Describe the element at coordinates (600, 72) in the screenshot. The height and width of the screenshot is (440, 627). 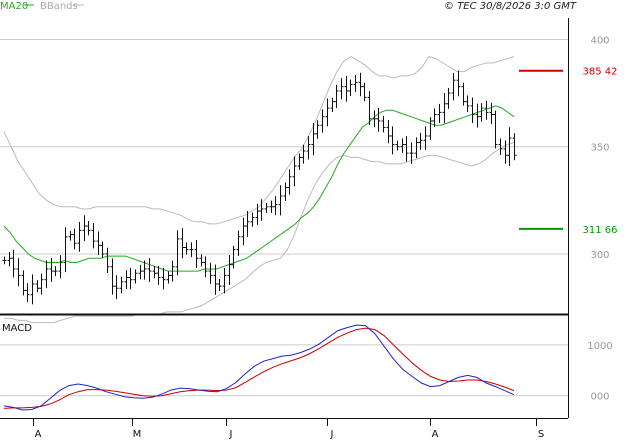
I see `resistance-level-label: 385 42` at that location.